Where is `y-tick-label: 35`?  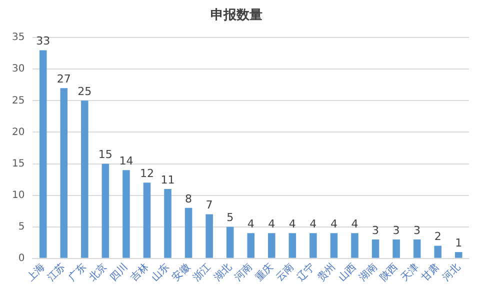
y-tick-label: 35 is located at coordinates (18, 38).